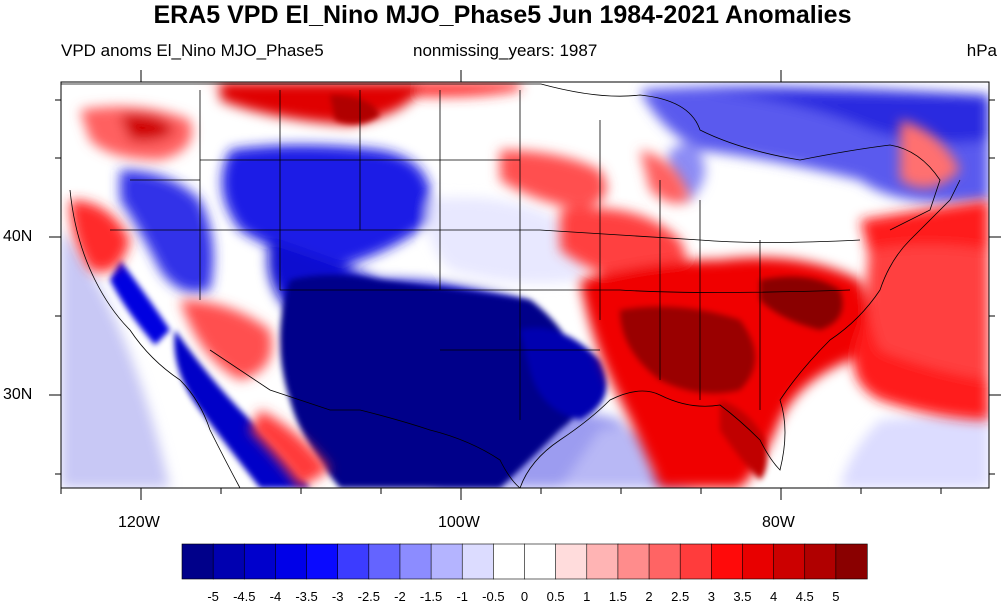 This screenshot has height=603, width=1005. I want to click on colorbar-label: 4.5, so click(805, 596).